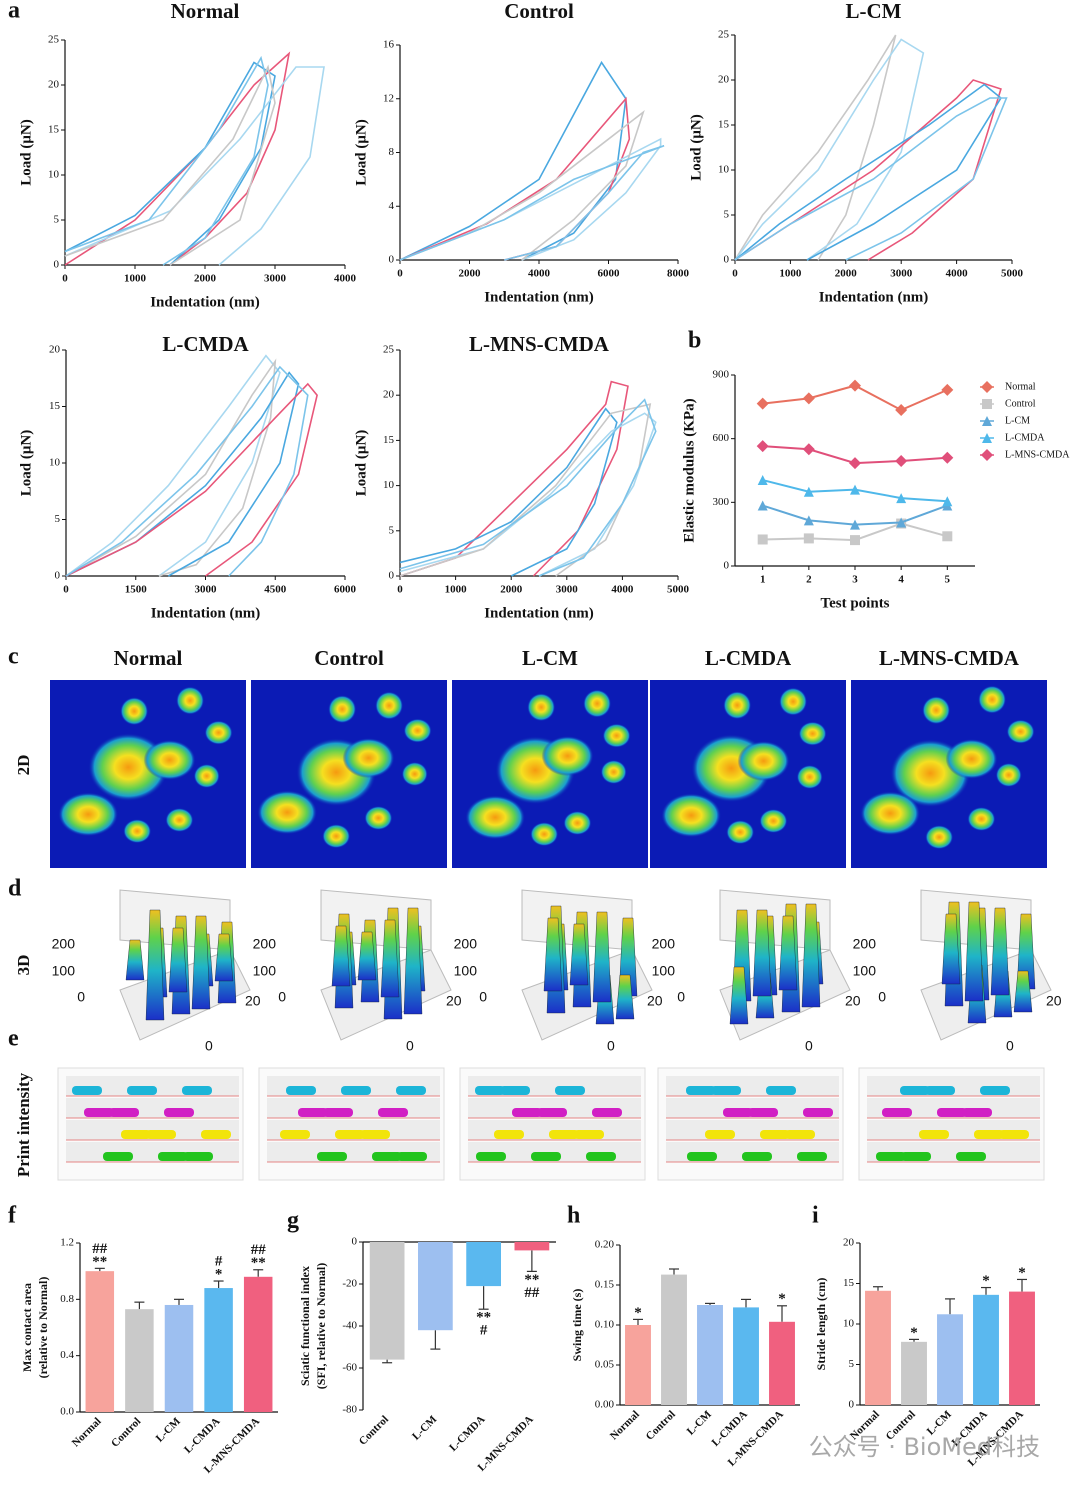 The width and height of the screenshot is (1080, 1492). I want to click on axis-tick-3d: 100, so click(664, 971).